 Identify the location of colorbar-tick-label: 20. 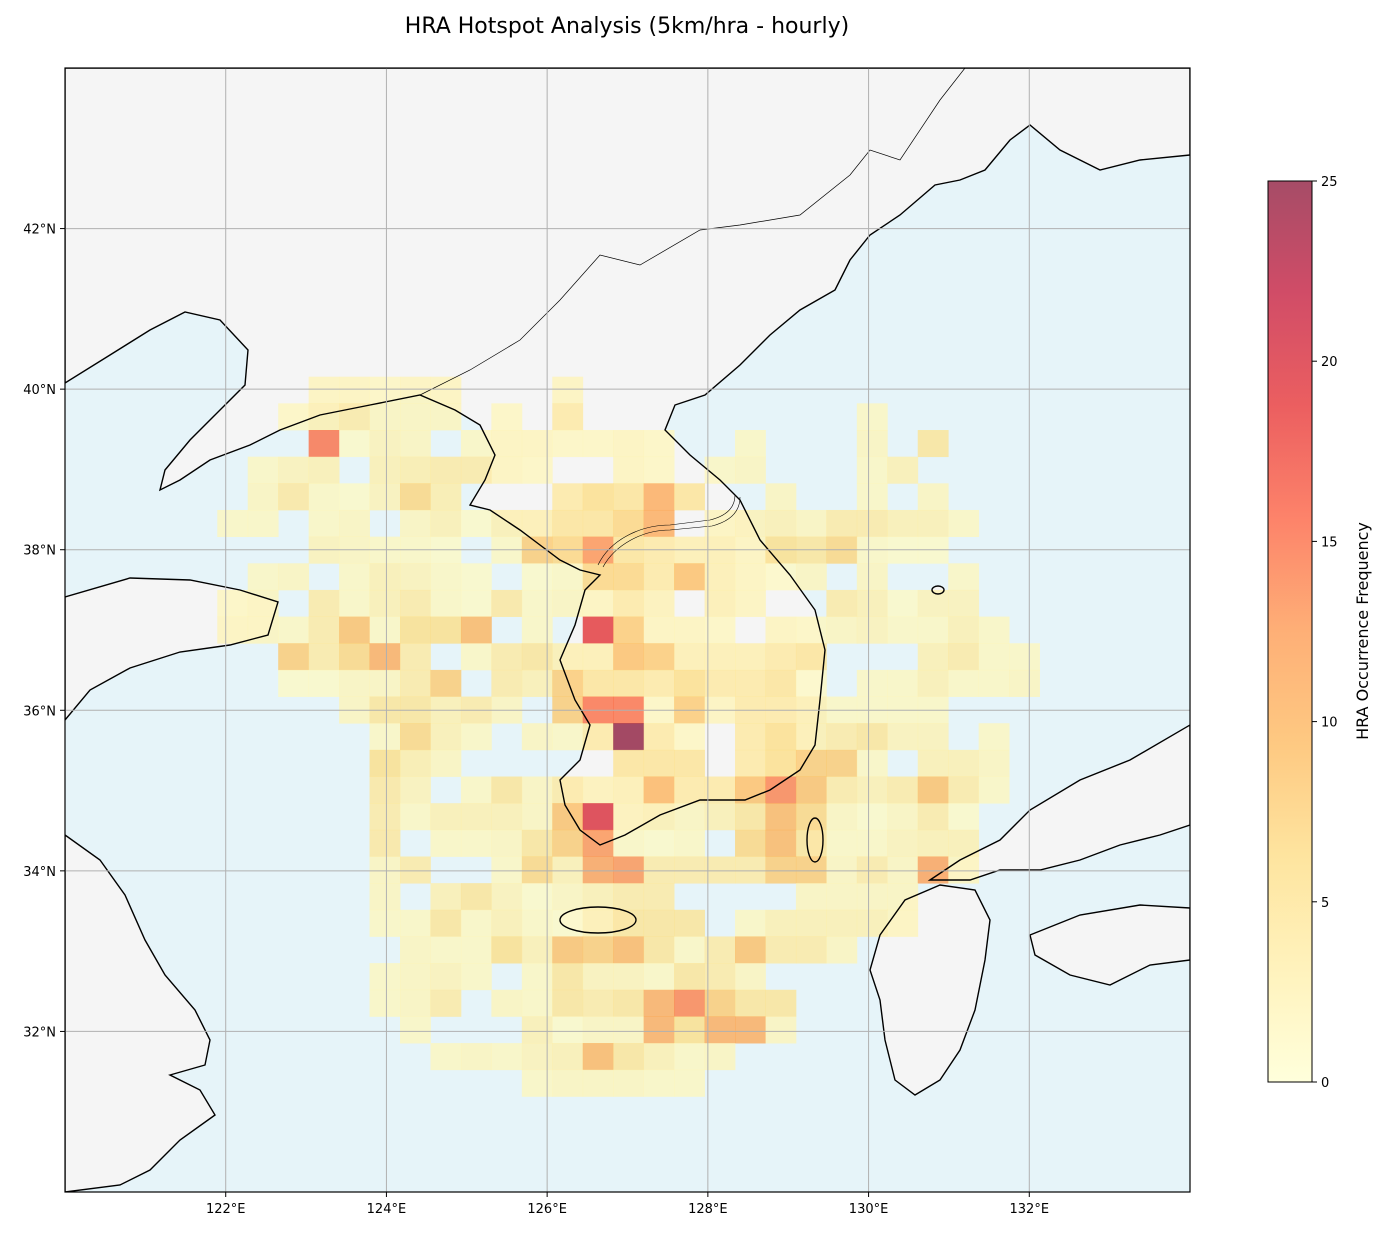
(1329, 362).